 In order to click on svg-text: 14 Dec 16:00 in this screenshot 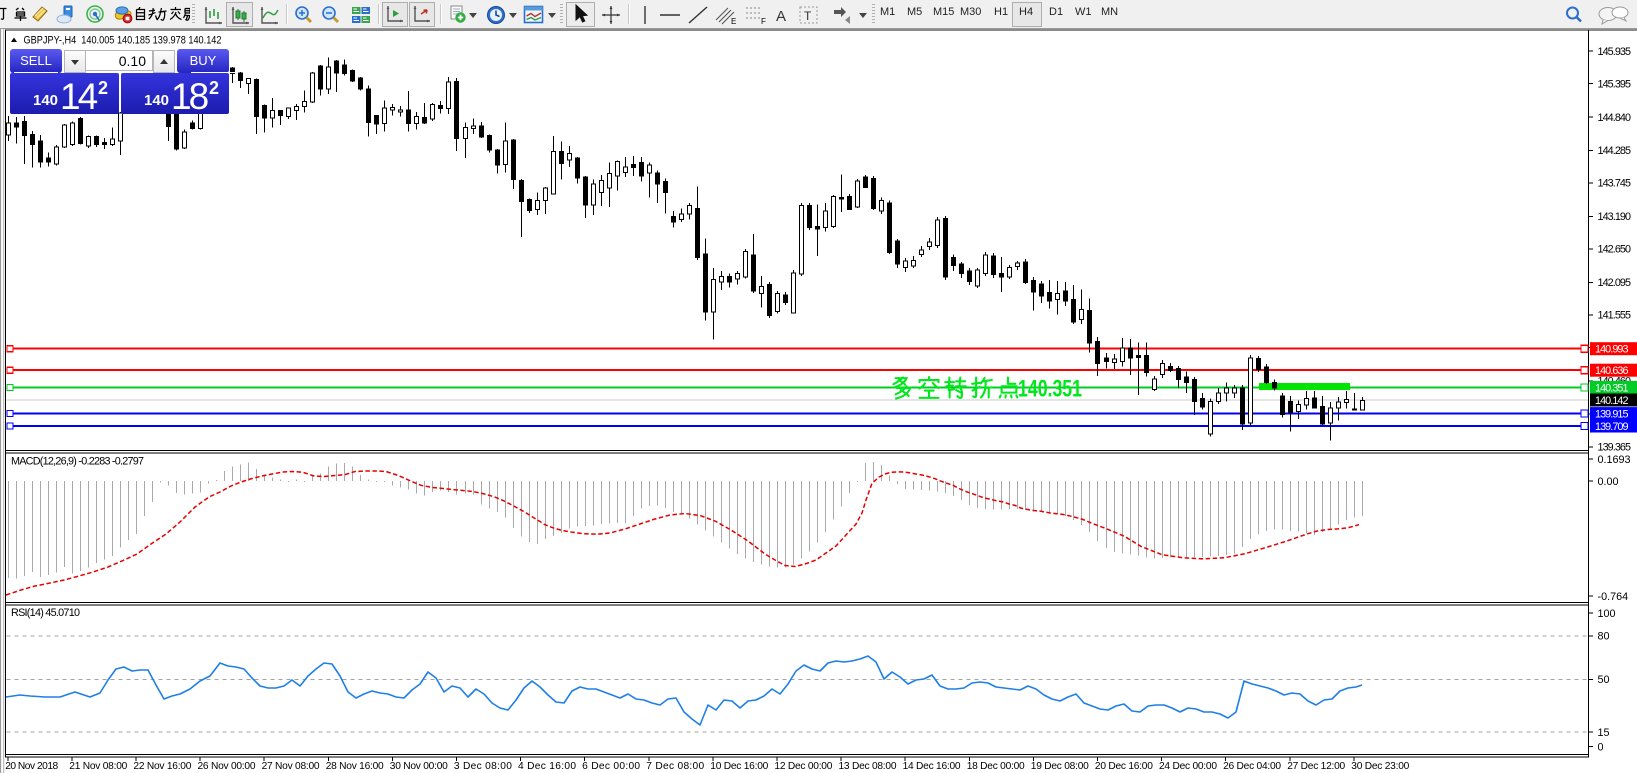, I will do `click(932, 766)`.